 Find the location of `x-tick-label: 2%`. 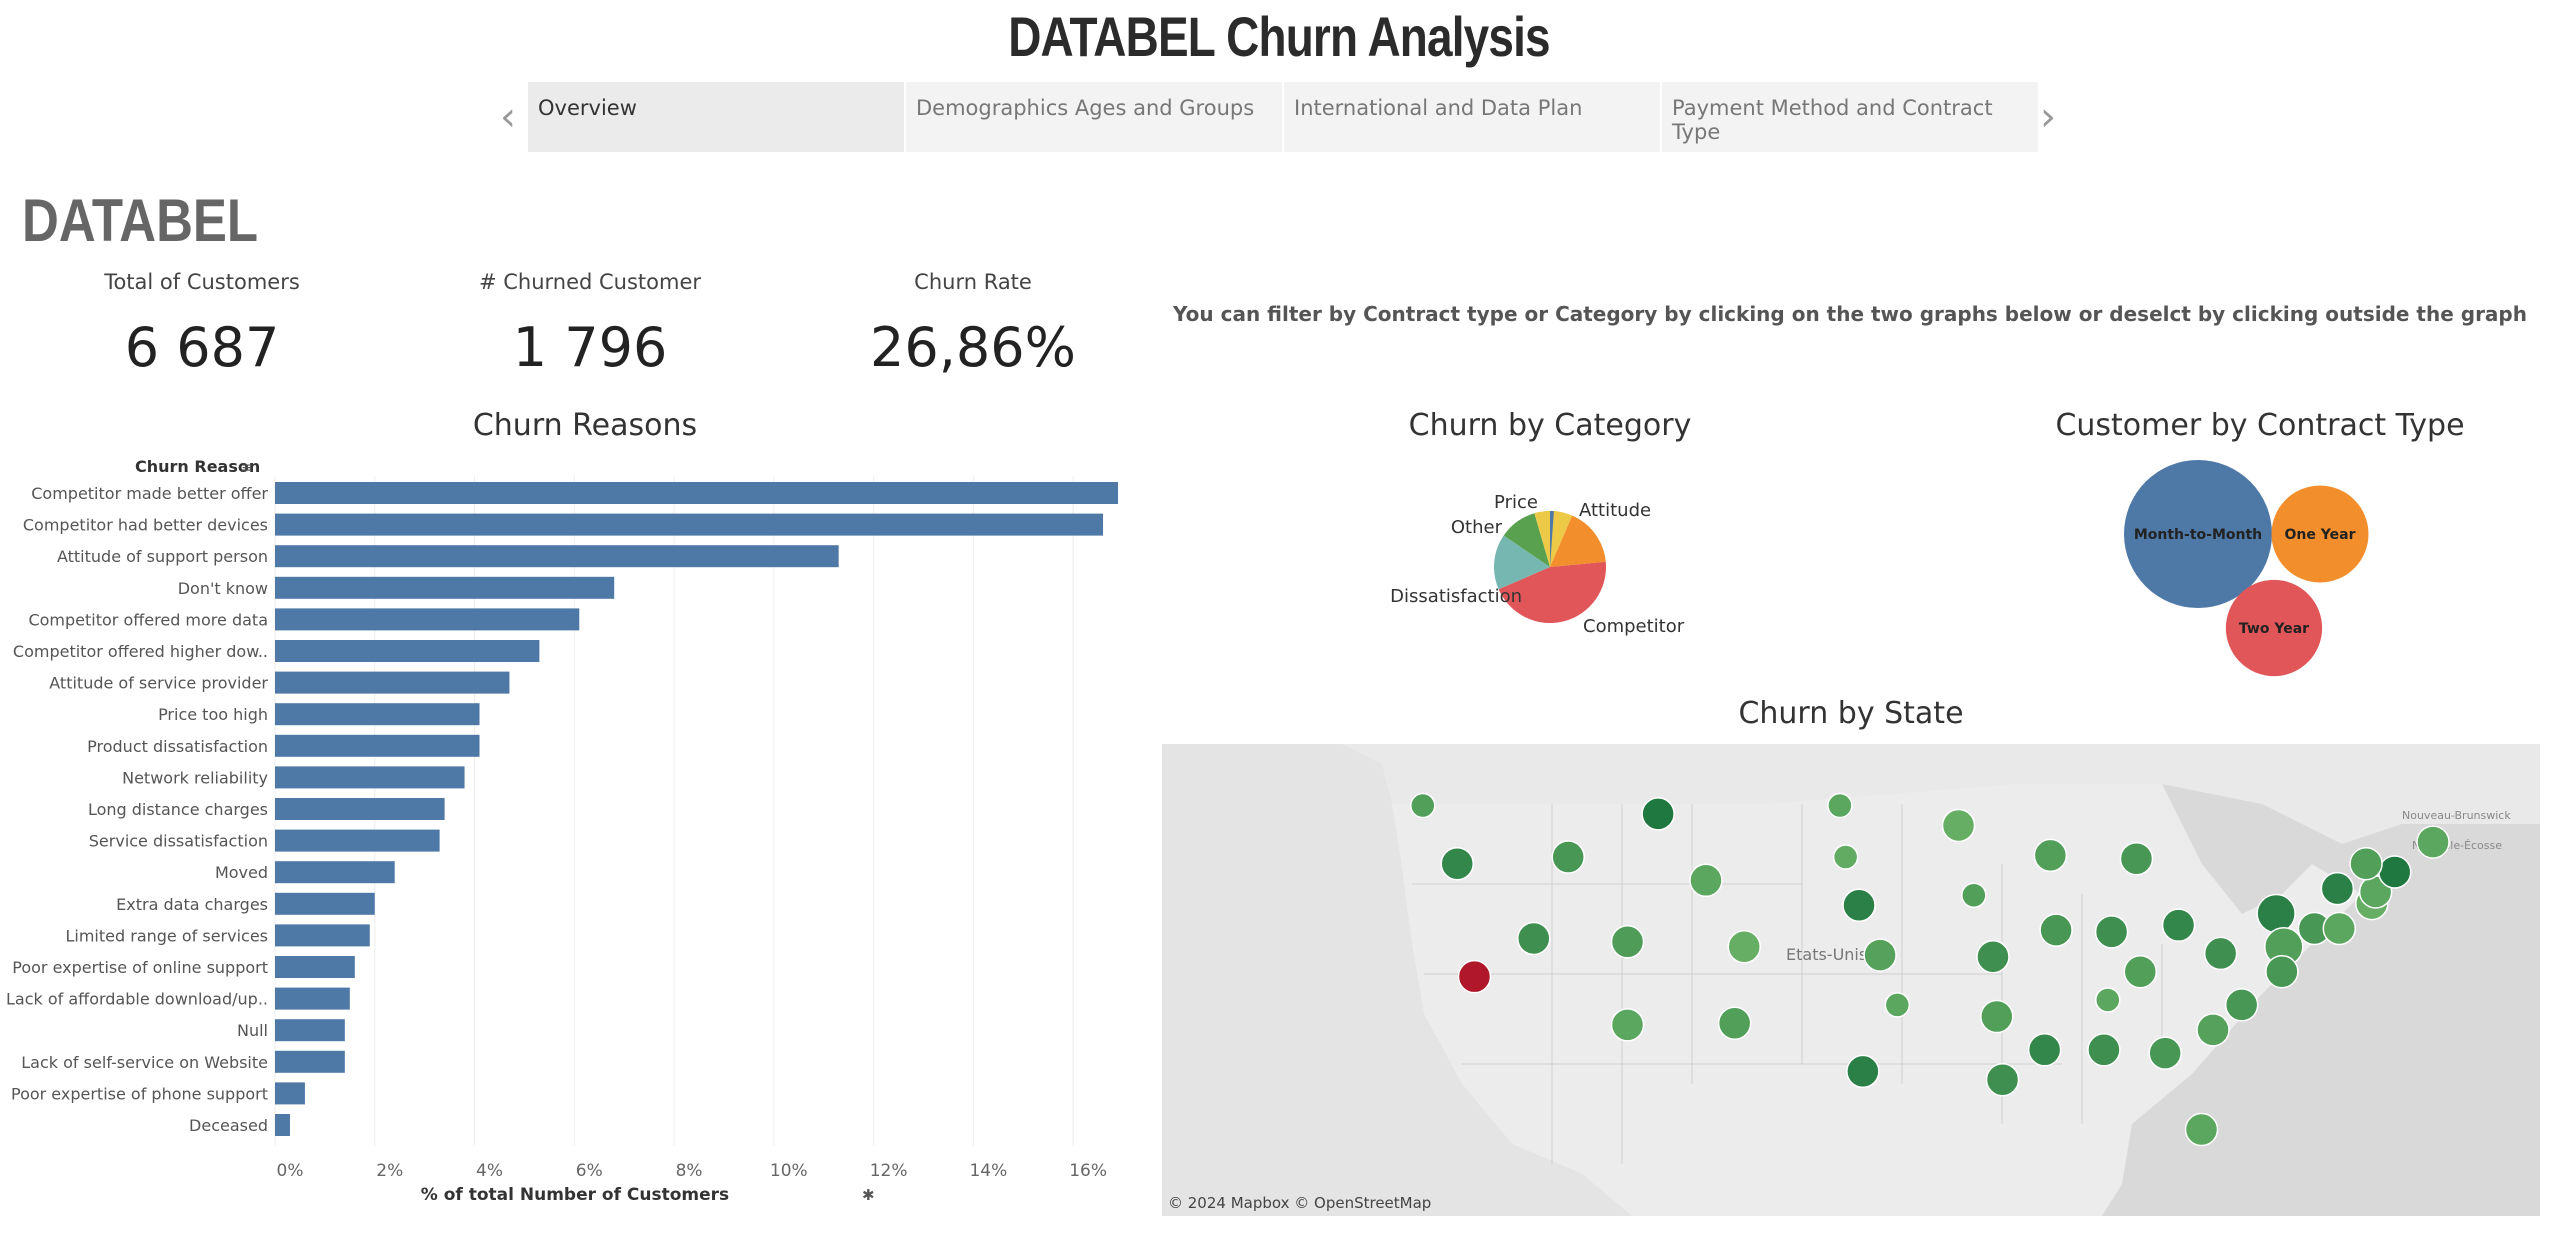

x-tick-label: 2% is located at coordinates (389, 1171).